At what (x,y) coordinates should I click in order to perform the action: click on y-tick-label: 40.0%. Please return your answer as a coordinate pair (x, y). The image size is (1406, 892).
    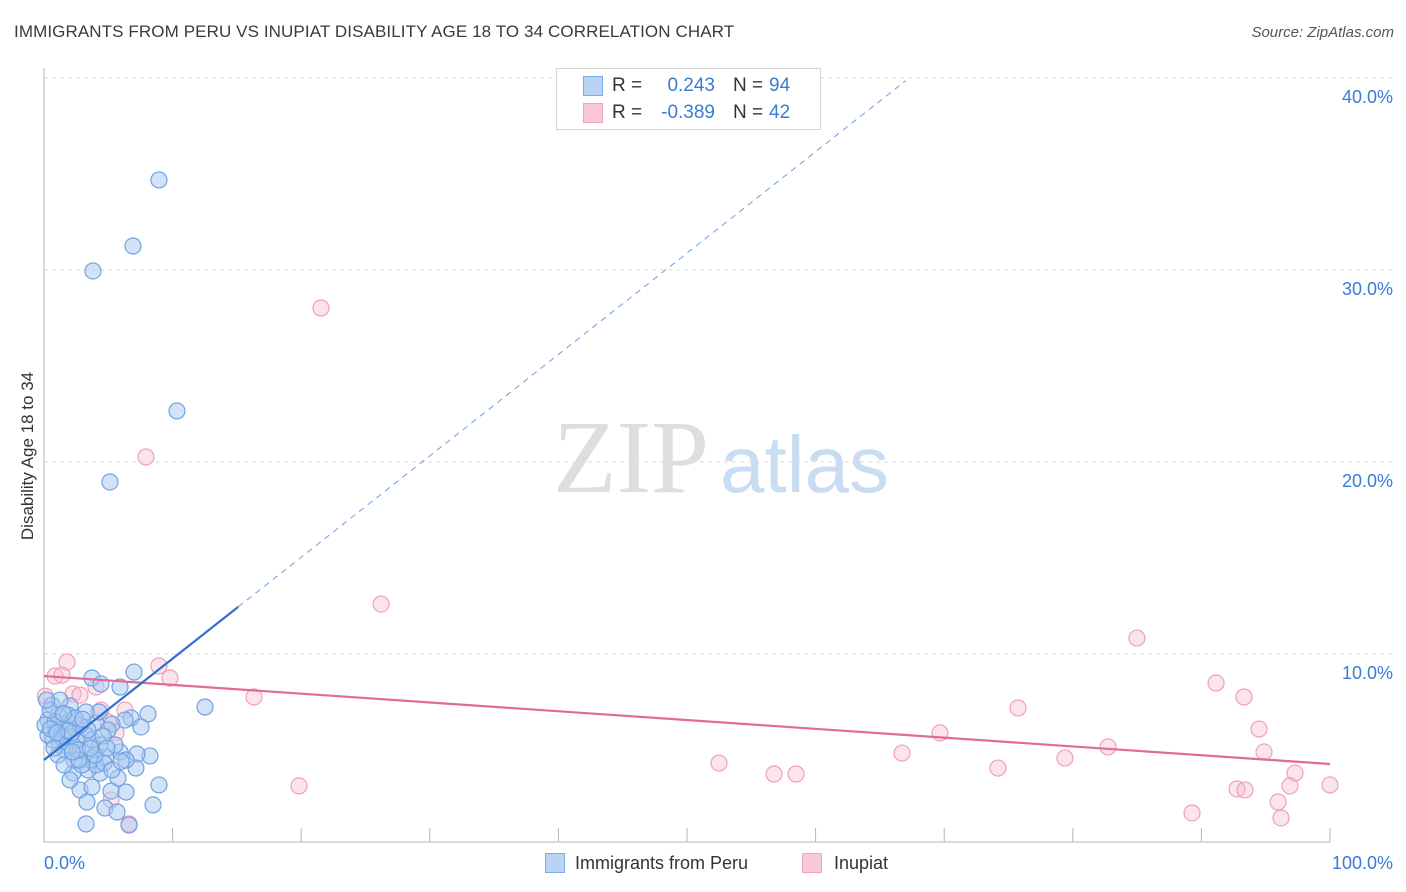
    Looking at the image, I should click on (1367, 97).